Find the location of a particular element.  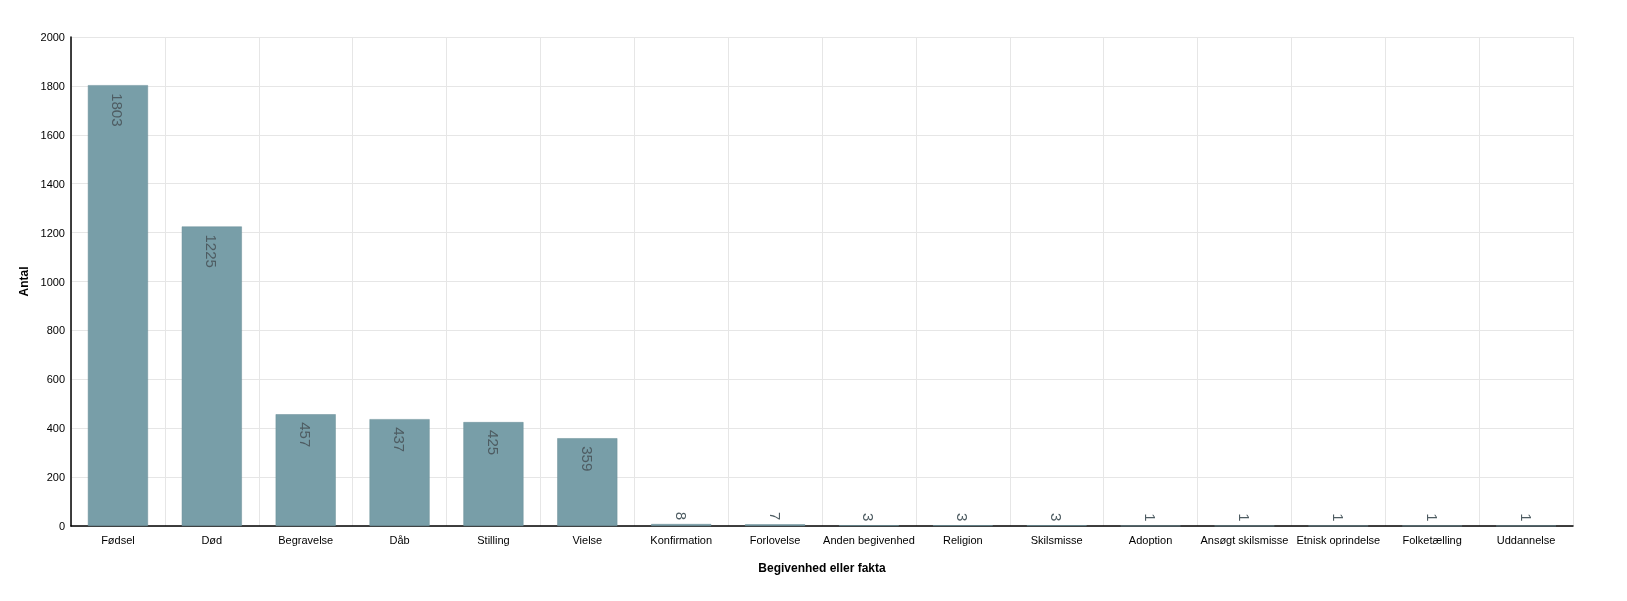

y-tick-label: 1800 is located at coordinates (52, 85).